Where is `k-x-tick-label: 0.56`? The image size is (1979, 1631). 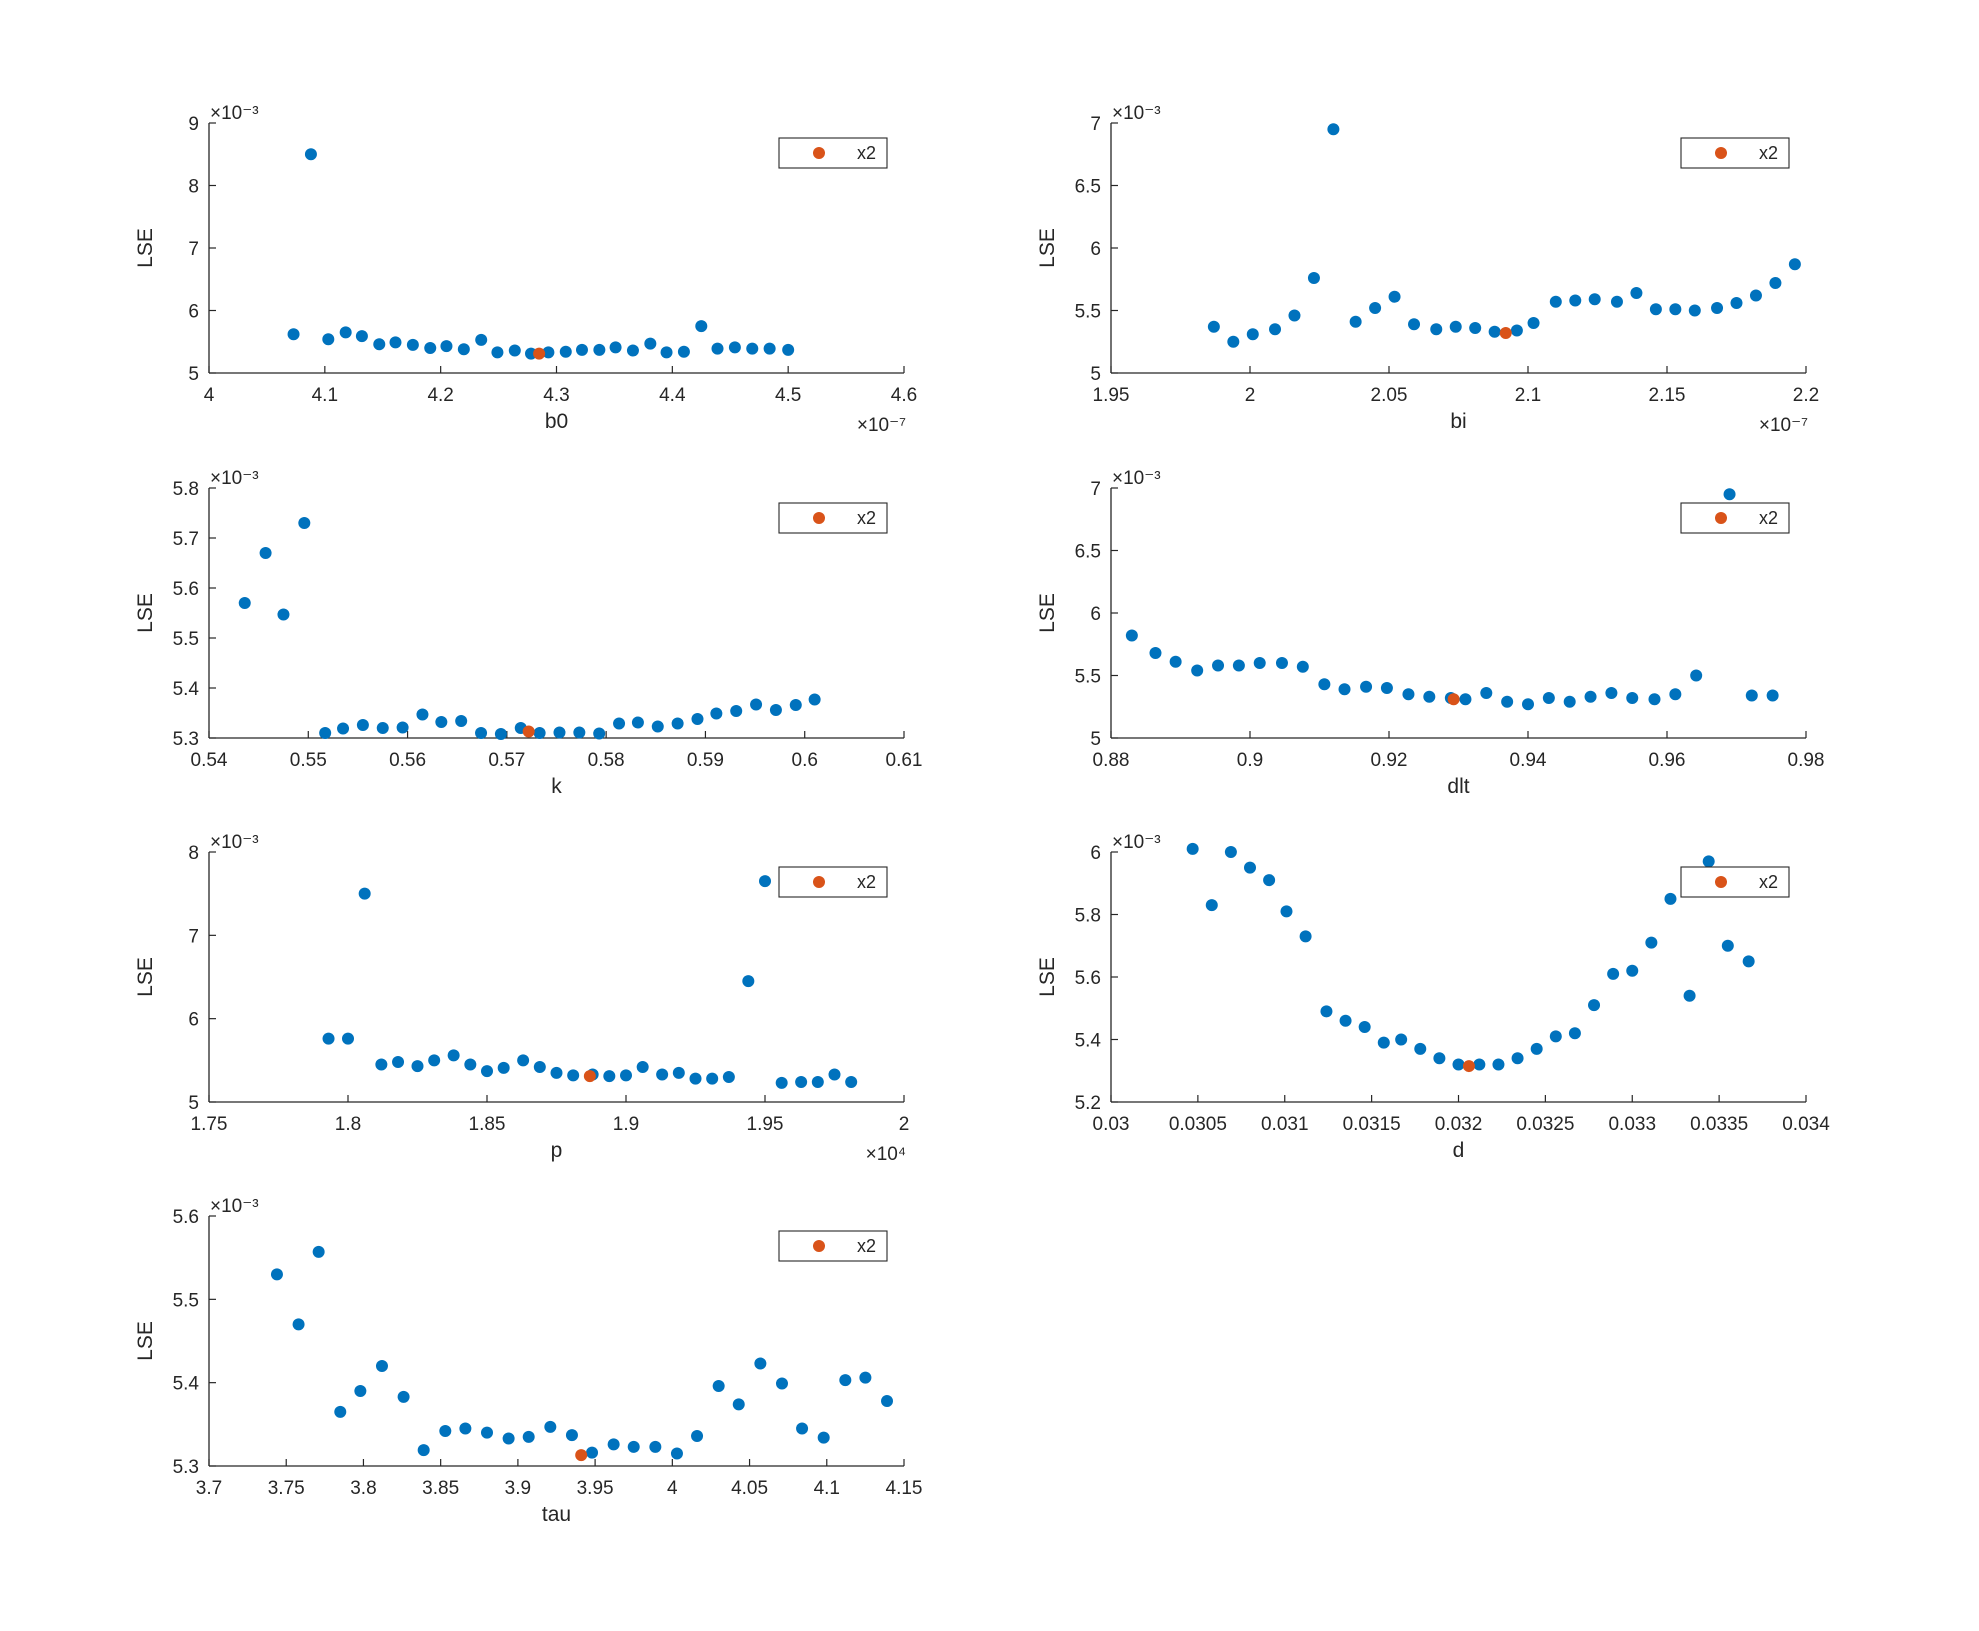
k-x-tick-label: 0.56 is located at coordinates (407, 760).